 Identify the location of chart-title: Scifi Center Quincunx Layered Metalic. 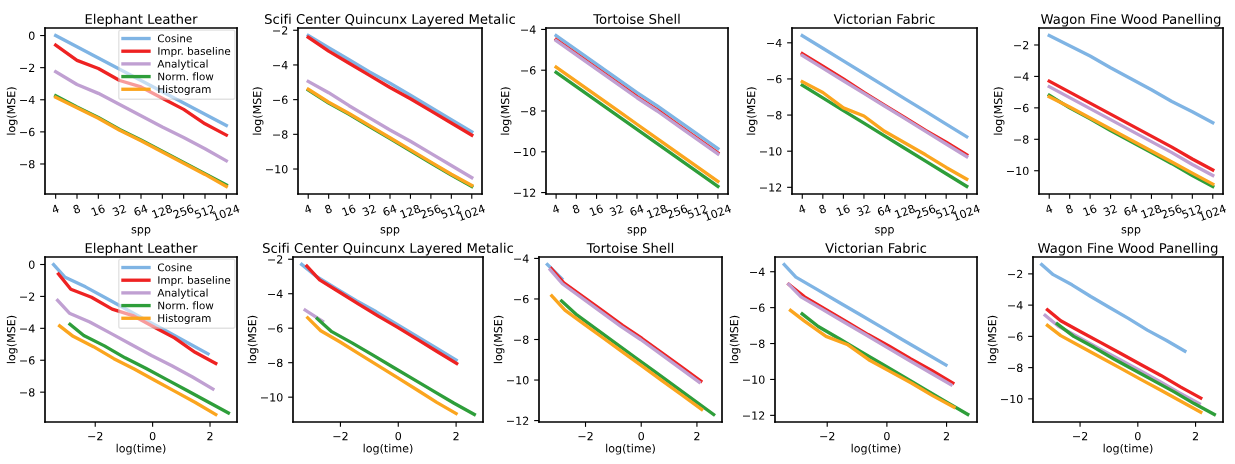
(390, 20).